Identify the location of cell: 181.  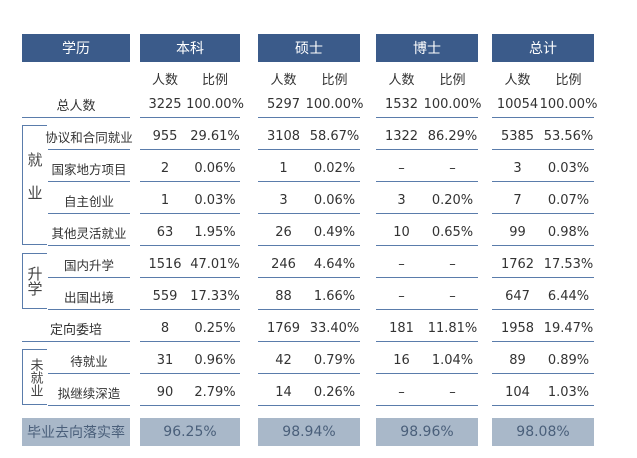
(401, 328).